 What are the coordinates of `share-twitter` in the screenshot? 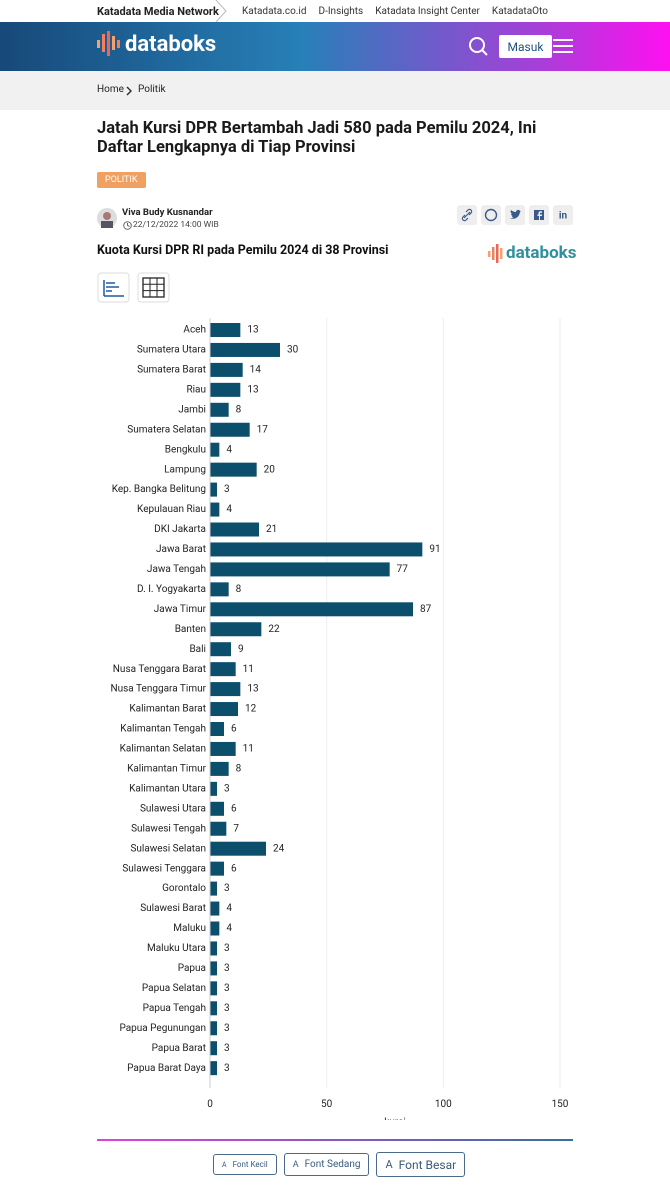 It's located at (515, 215).